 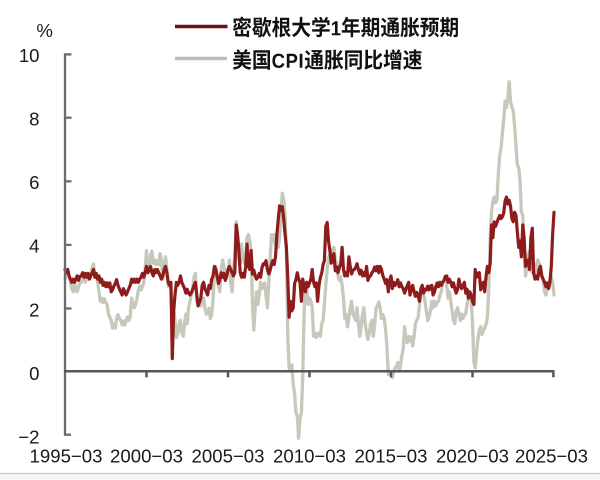 What do you see at coordinates (34, 373) in the screenshot?
I see `svg-text: 0` at bounding box center [34, 373].